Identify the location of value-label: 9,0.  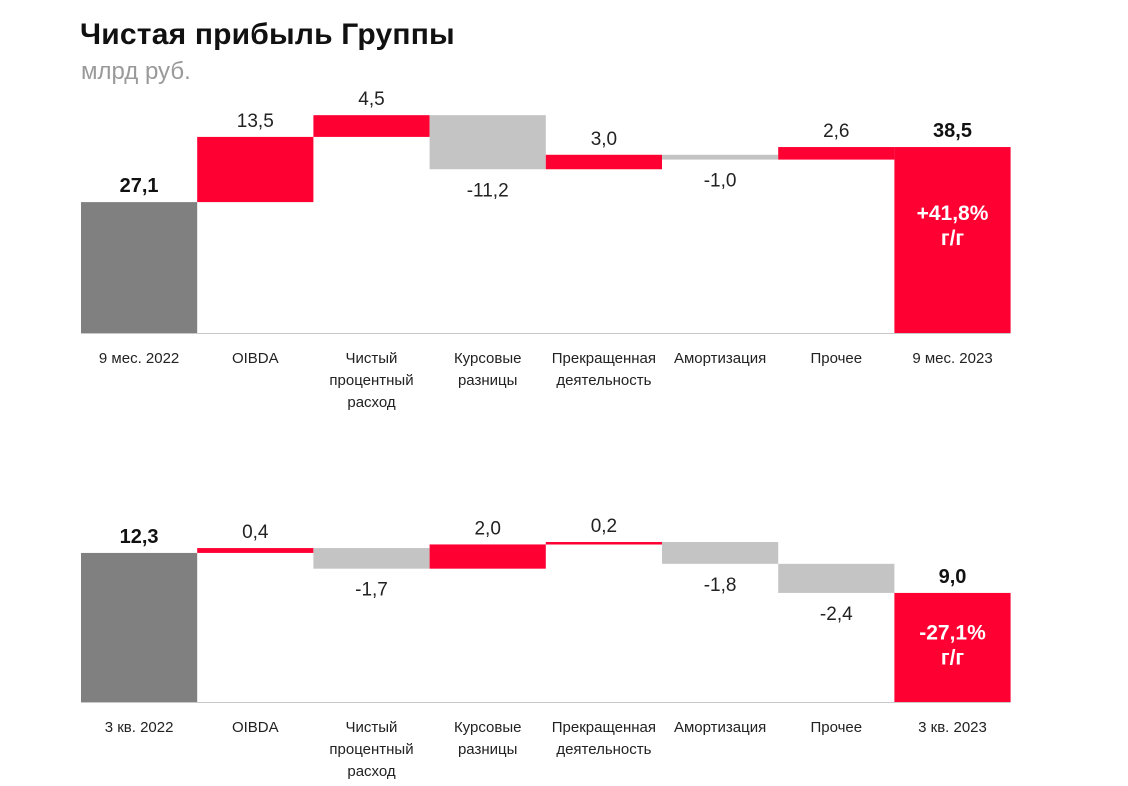
(953, 577).